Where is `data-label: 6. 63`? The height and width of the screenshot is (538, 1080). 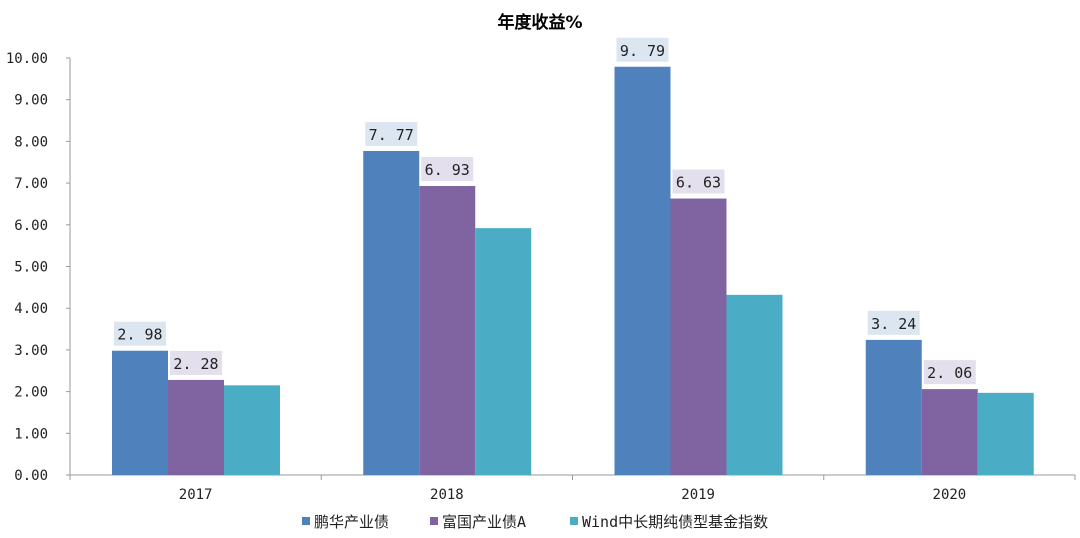 data-label: 6. 63 is located at coordinates (698, 183).